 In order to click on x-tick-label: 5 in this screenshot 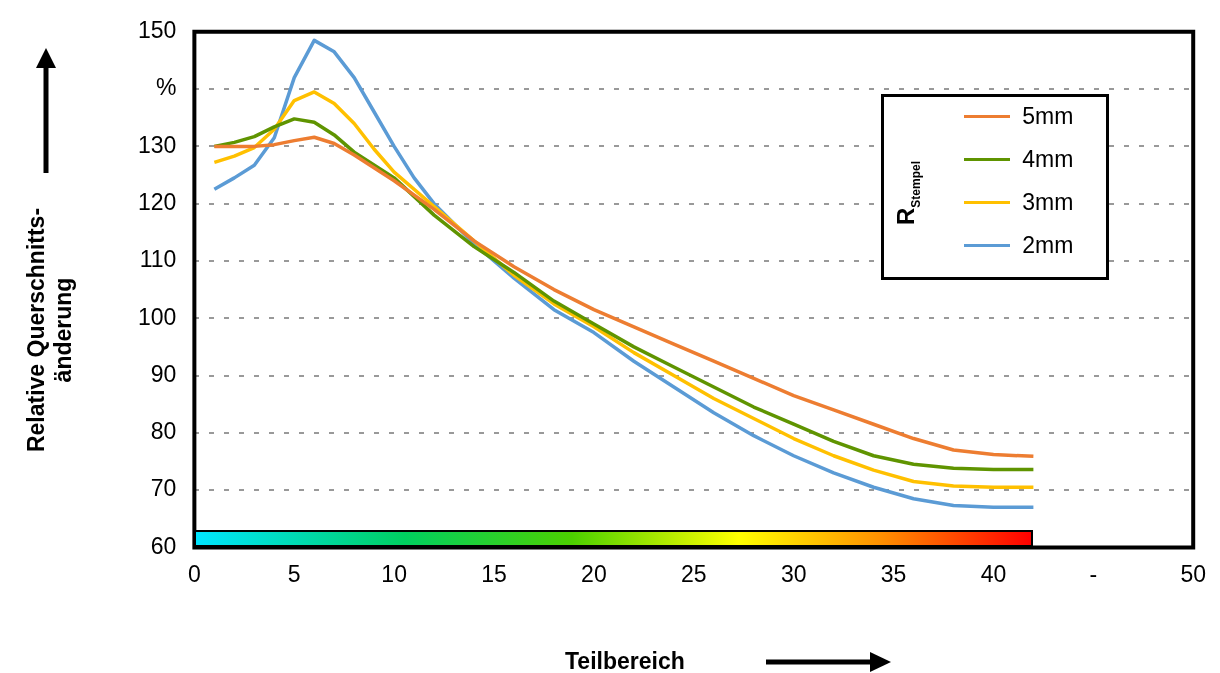, I will do `click(294, 573)`.